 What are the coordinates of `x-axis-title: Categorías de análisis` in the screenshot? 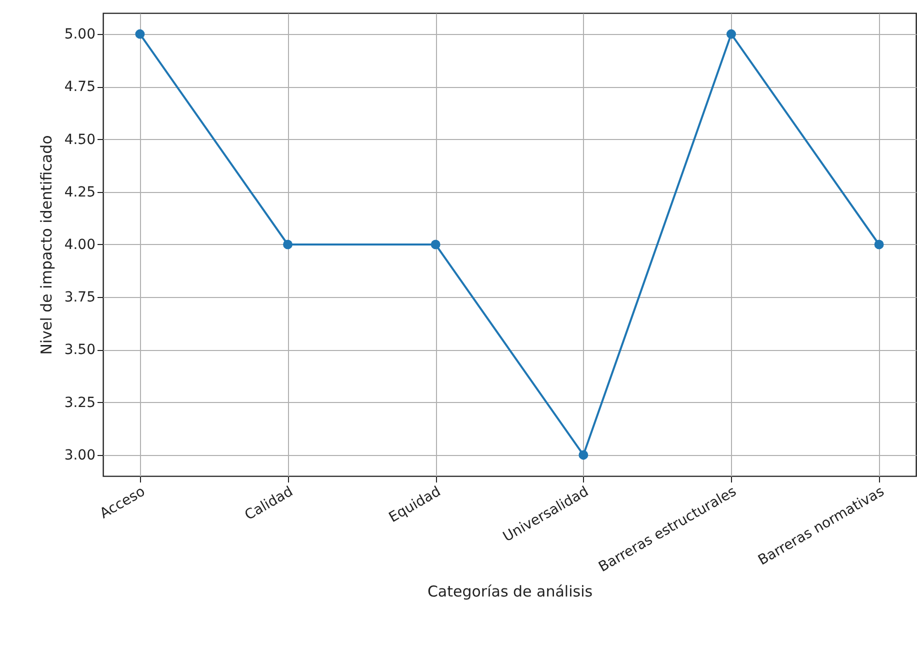 It's located at (510, 591).